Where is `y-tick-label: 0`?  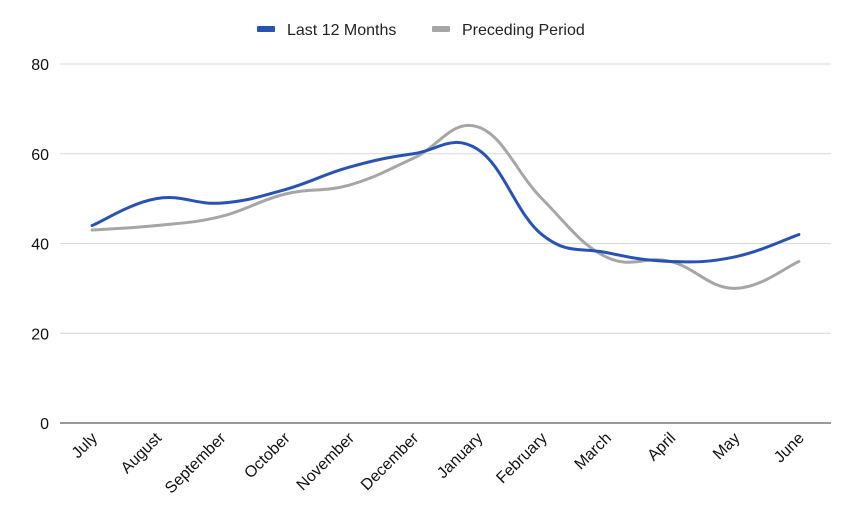
y-tick-label: 0 is located at coordinates (44, 424).